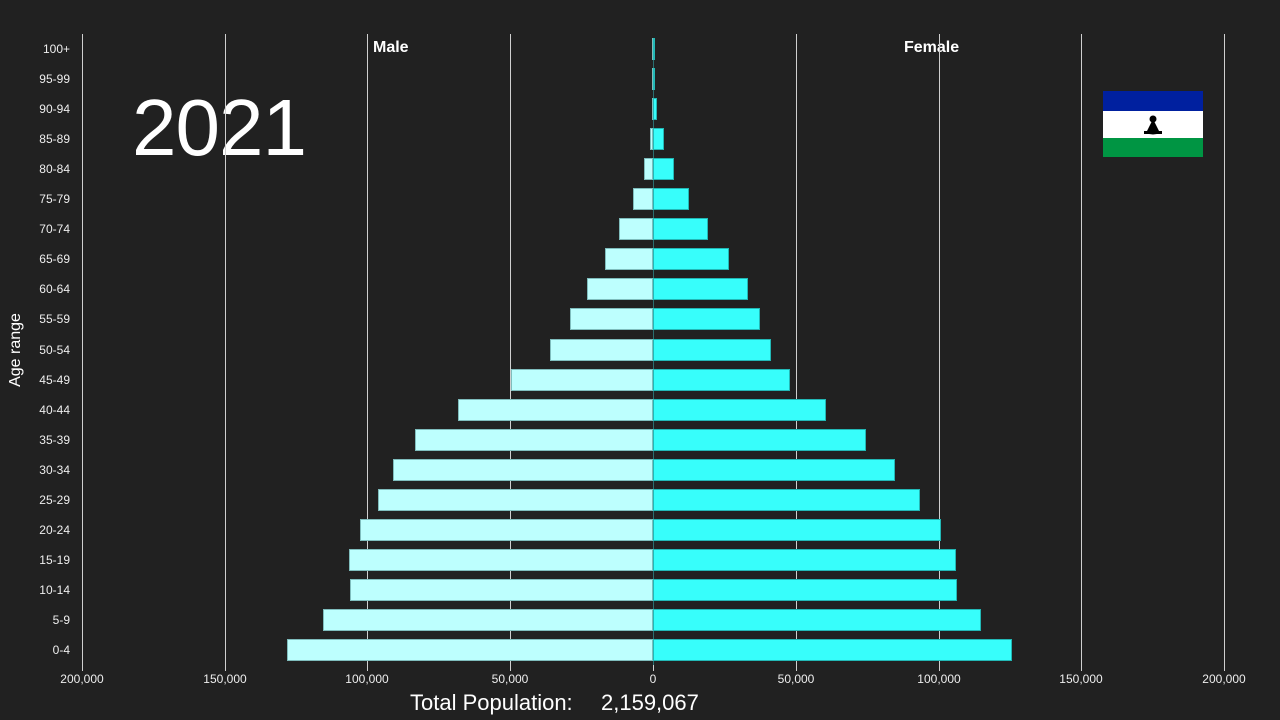 Image resolution: width=1280 pixels, height=720 pixels. What do you see at coordinates (54, 109) in the screenshot?
I see `y-tick-label: 90-94` at bounding box center [54, 109].